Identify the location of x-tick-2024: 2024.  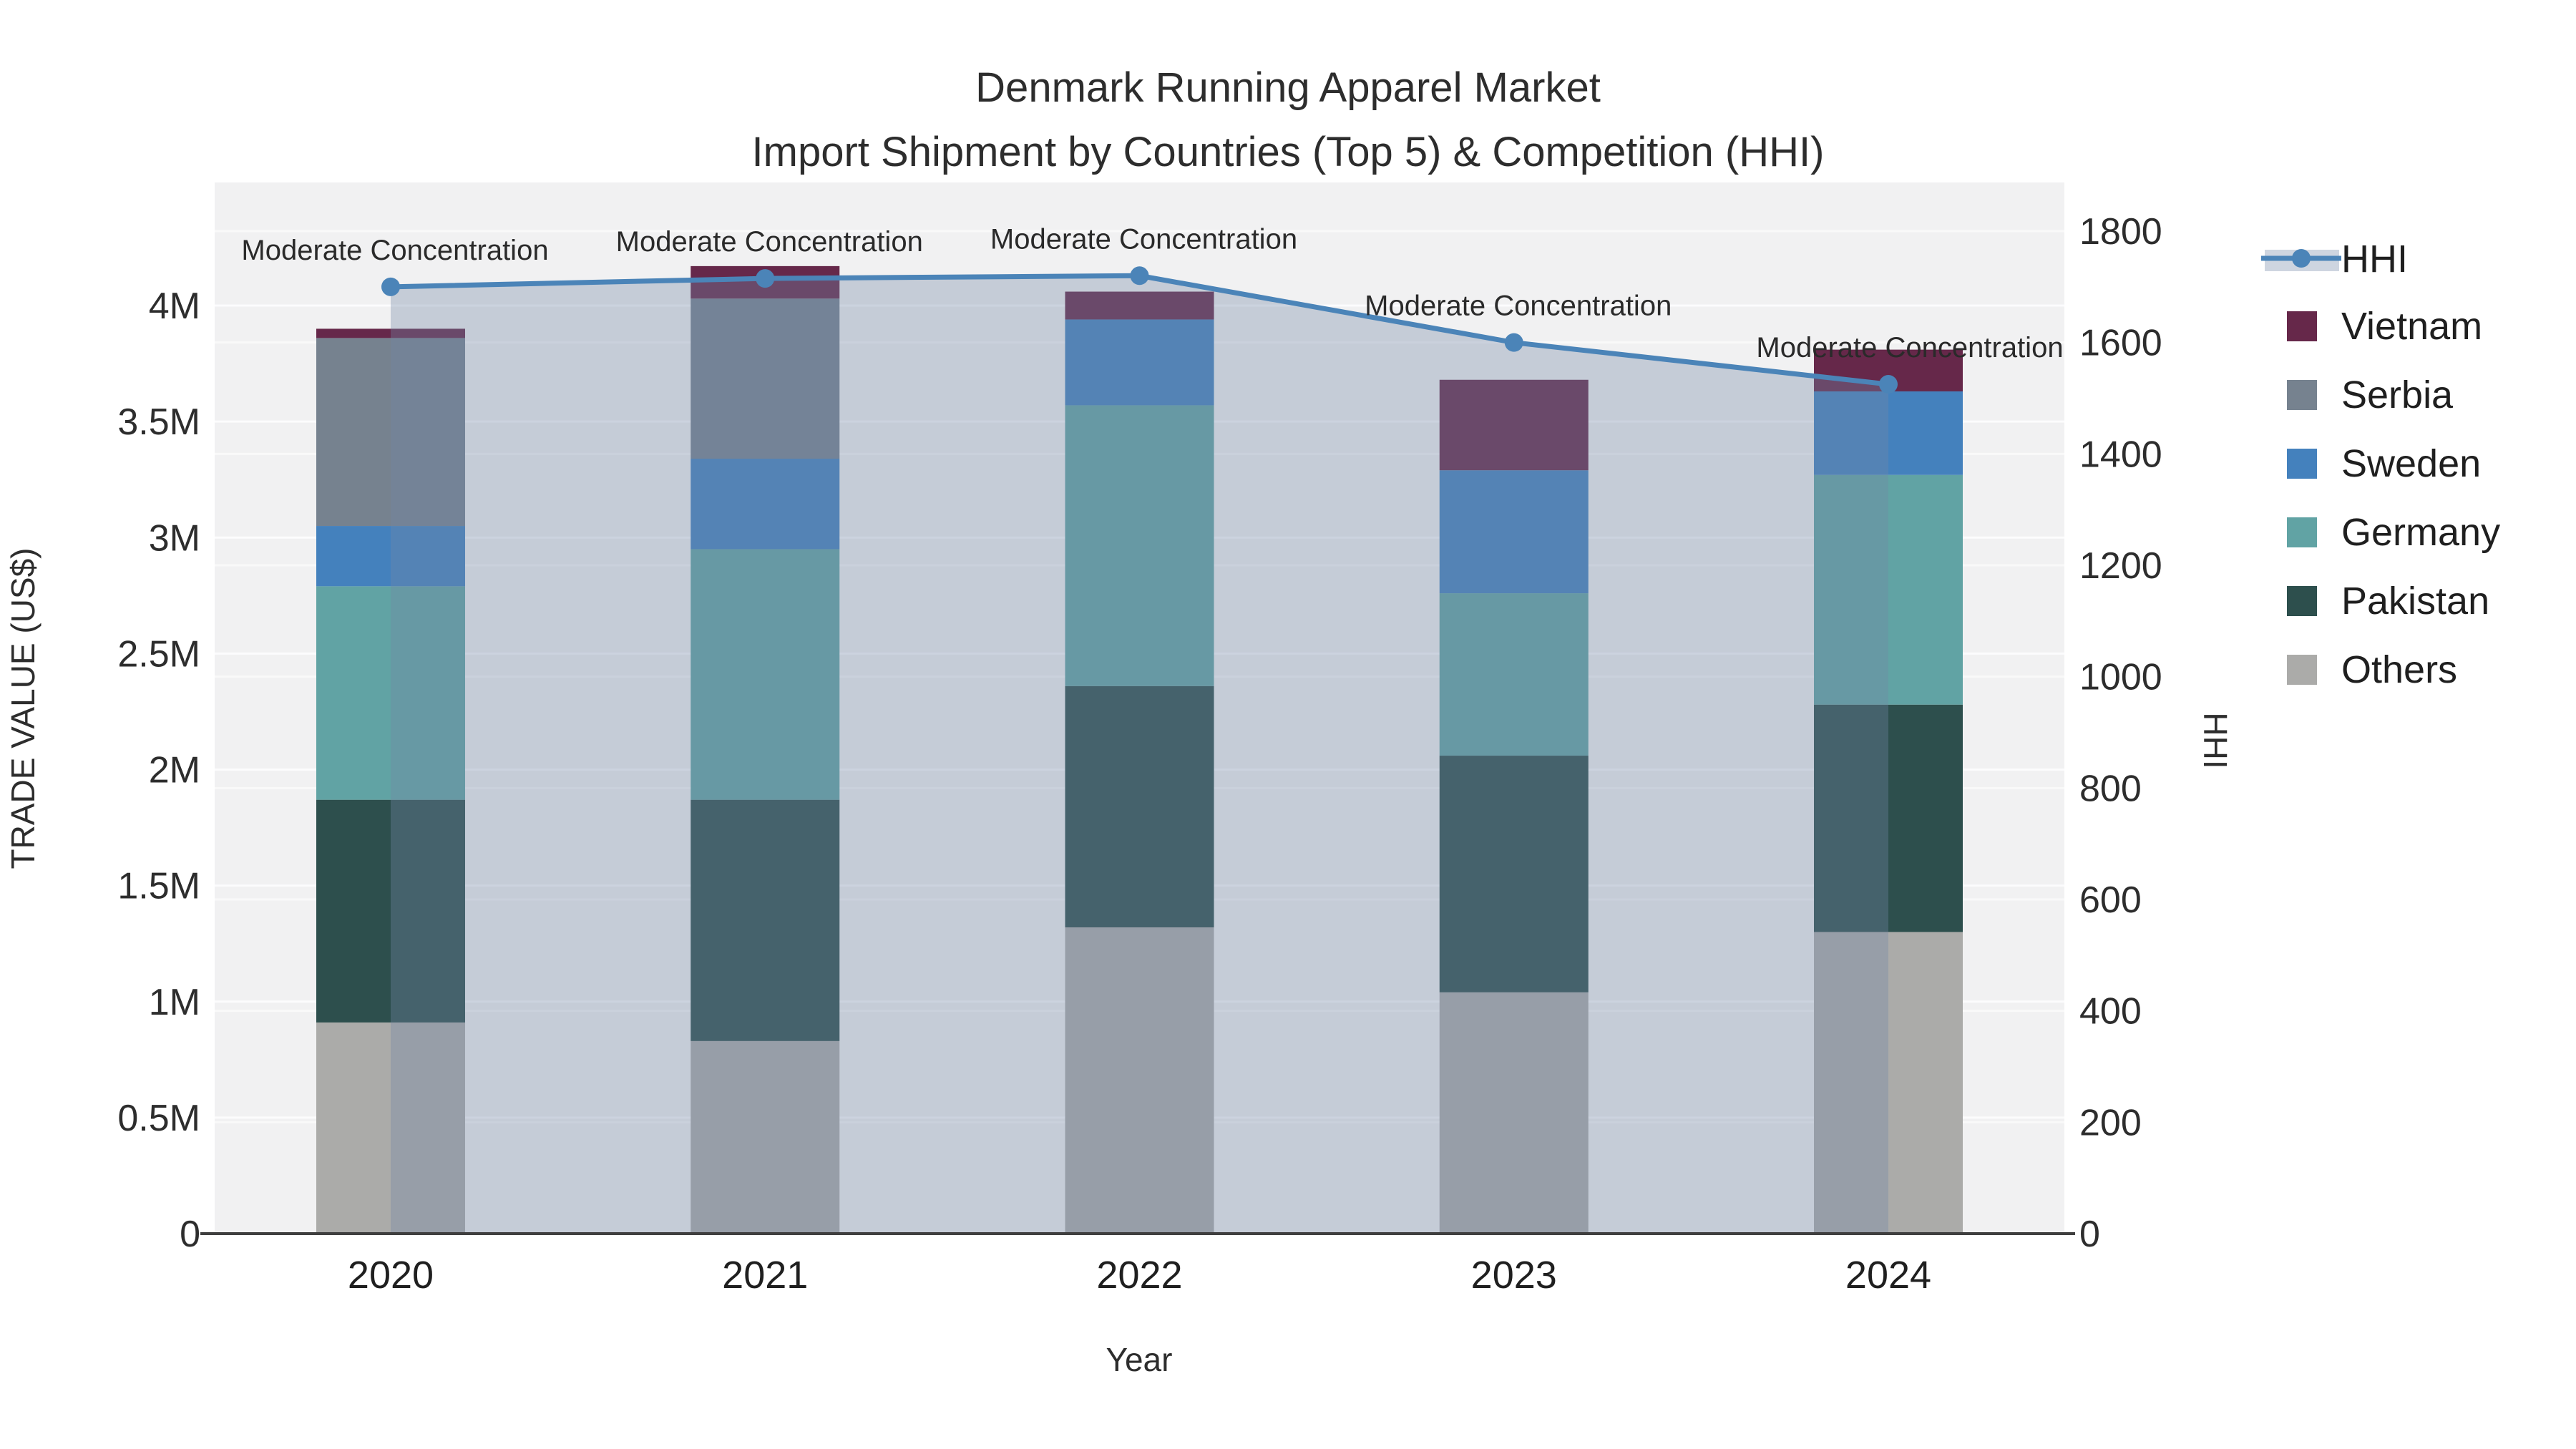
(1888, 1275).